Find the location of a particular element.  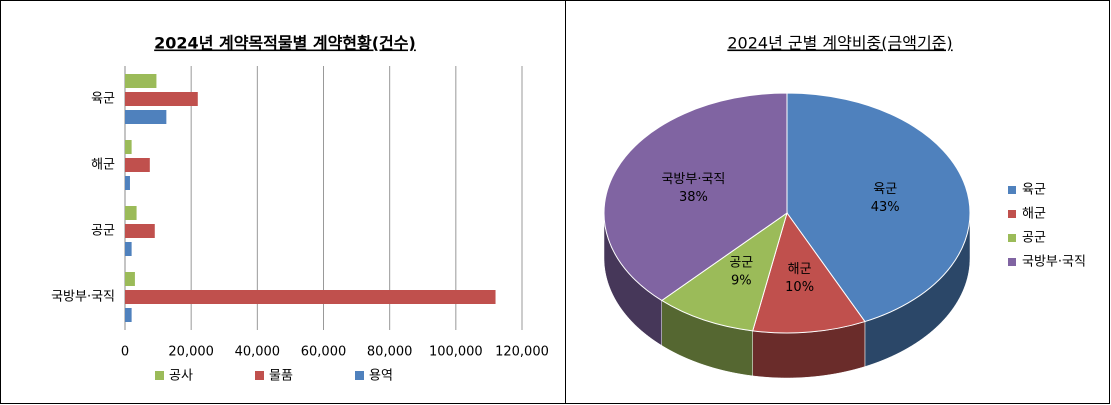

slice-value: 9% is located at coordinates (741, 280).